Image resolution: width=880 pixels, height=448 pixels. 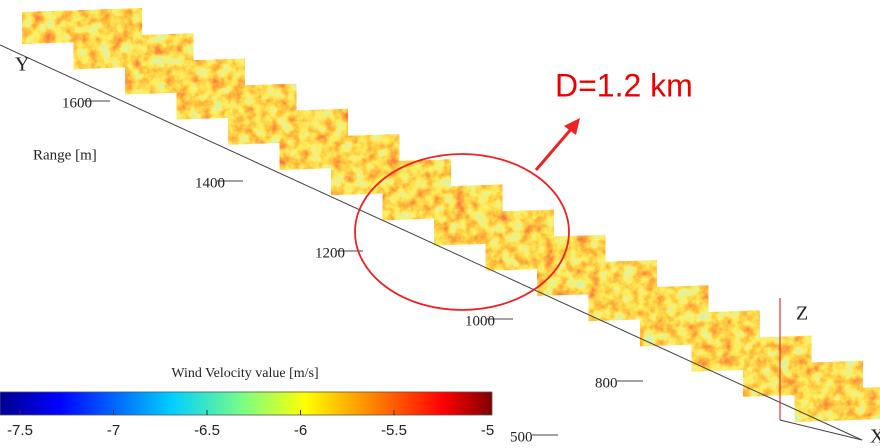 What do you see at coordinates (20, 430) in the screenshot?
I see `colorbar-tick-label: -7.5` at bounding box center [20, 430].